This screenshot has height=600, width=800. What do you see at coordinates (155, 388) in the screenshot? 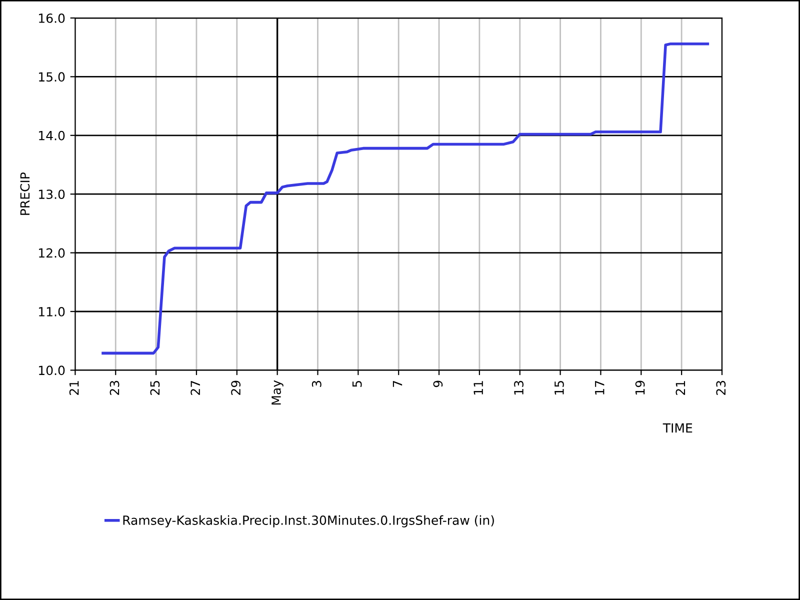
I see `x-tick-label: 25` at bounding box center [155, 388].